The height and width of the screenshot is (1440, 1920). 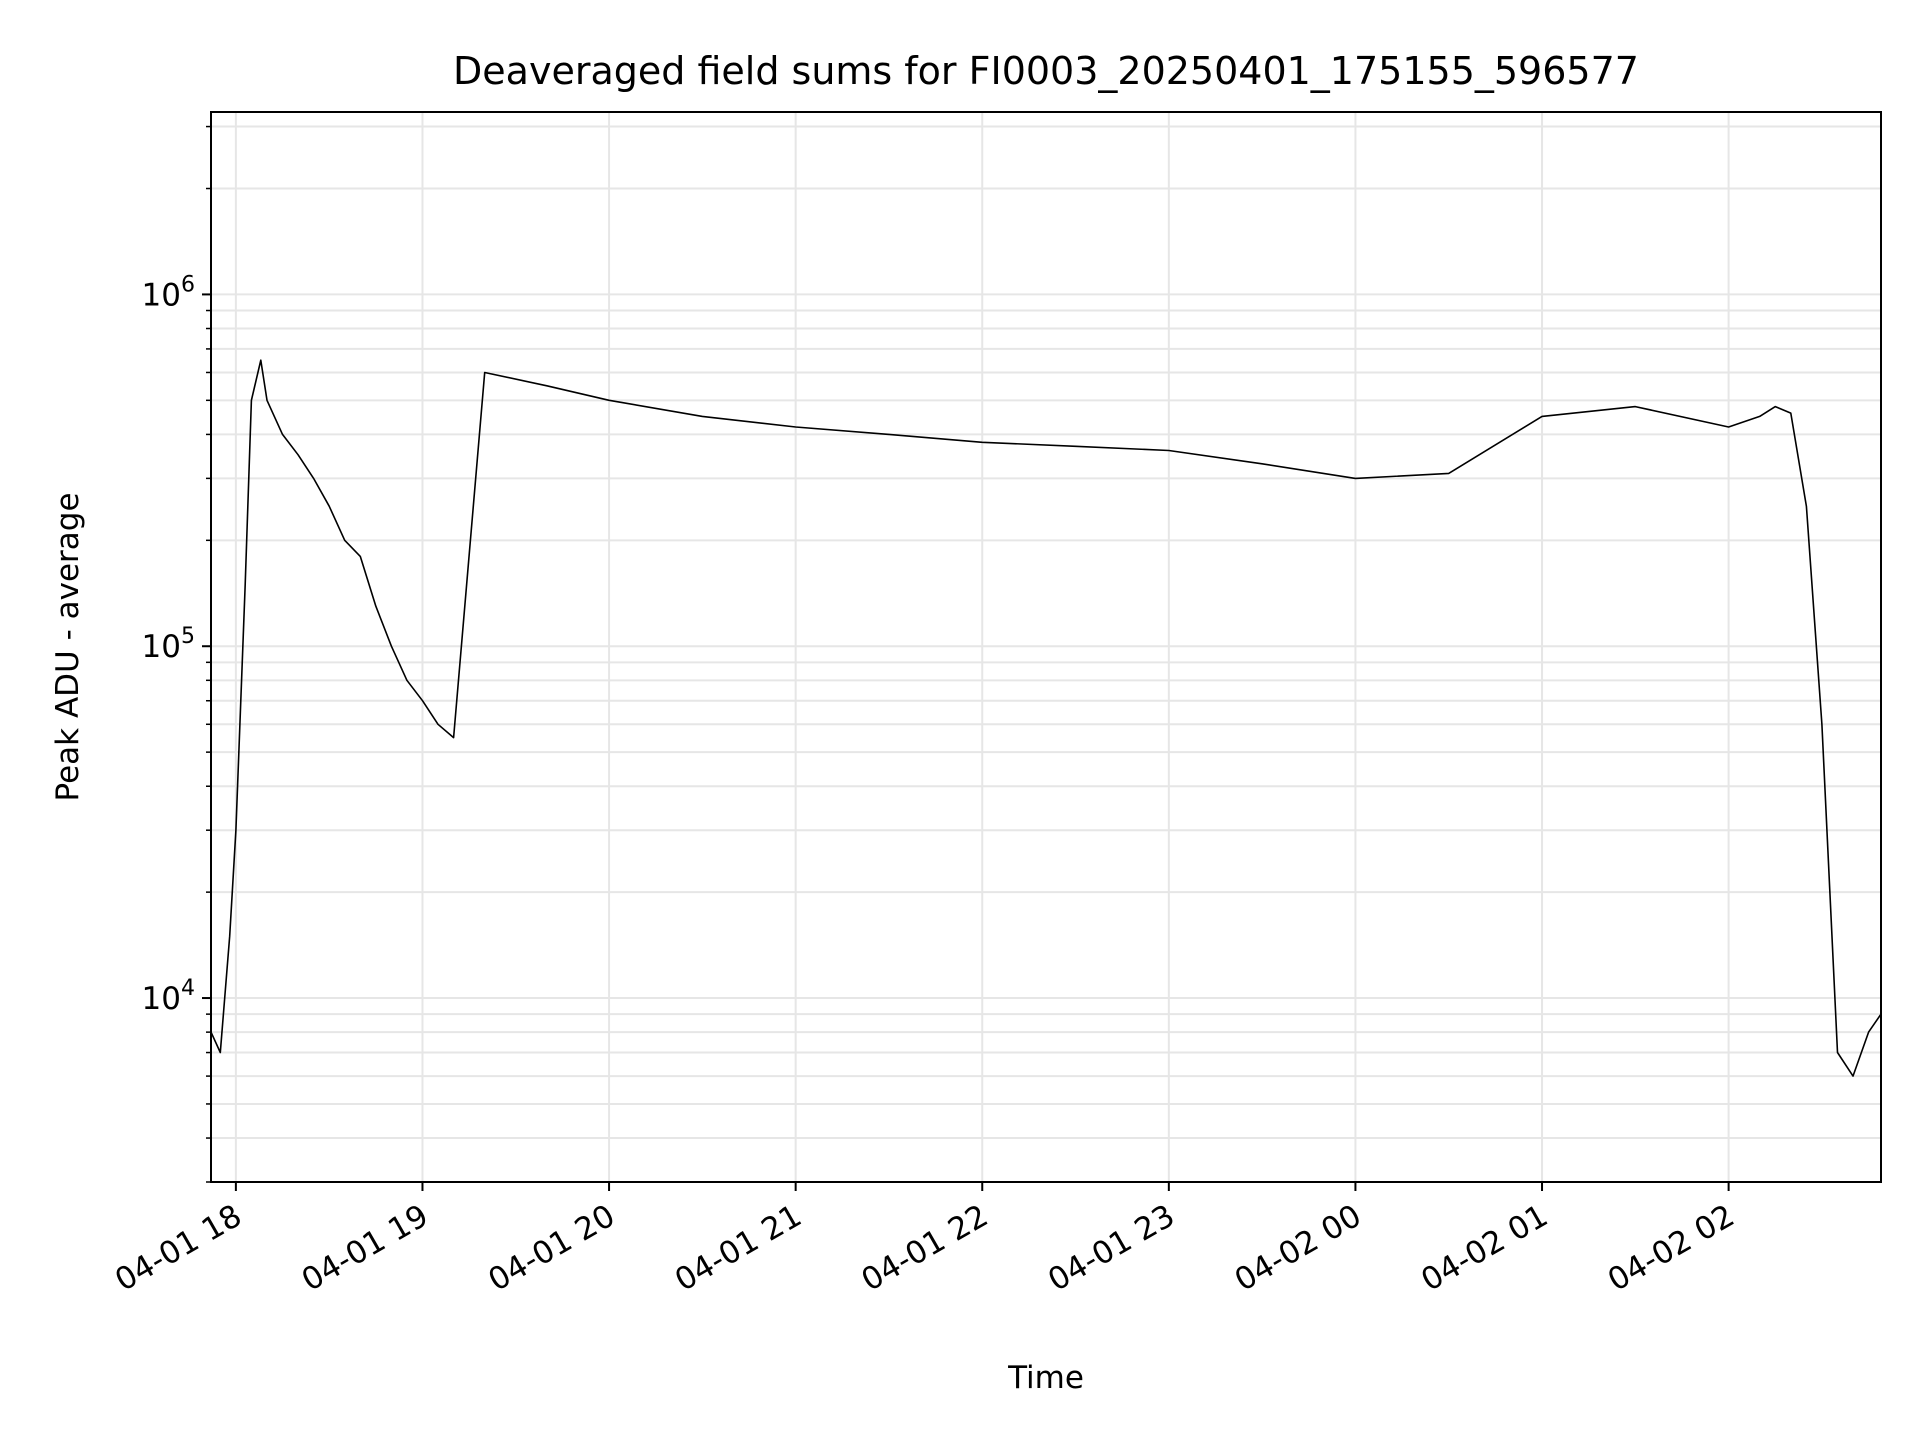 What do you see at coordinates (551, 1248) in the screenshot?
I see `x-tick-label: 04-01 20` at bounding box center [551, 1248].